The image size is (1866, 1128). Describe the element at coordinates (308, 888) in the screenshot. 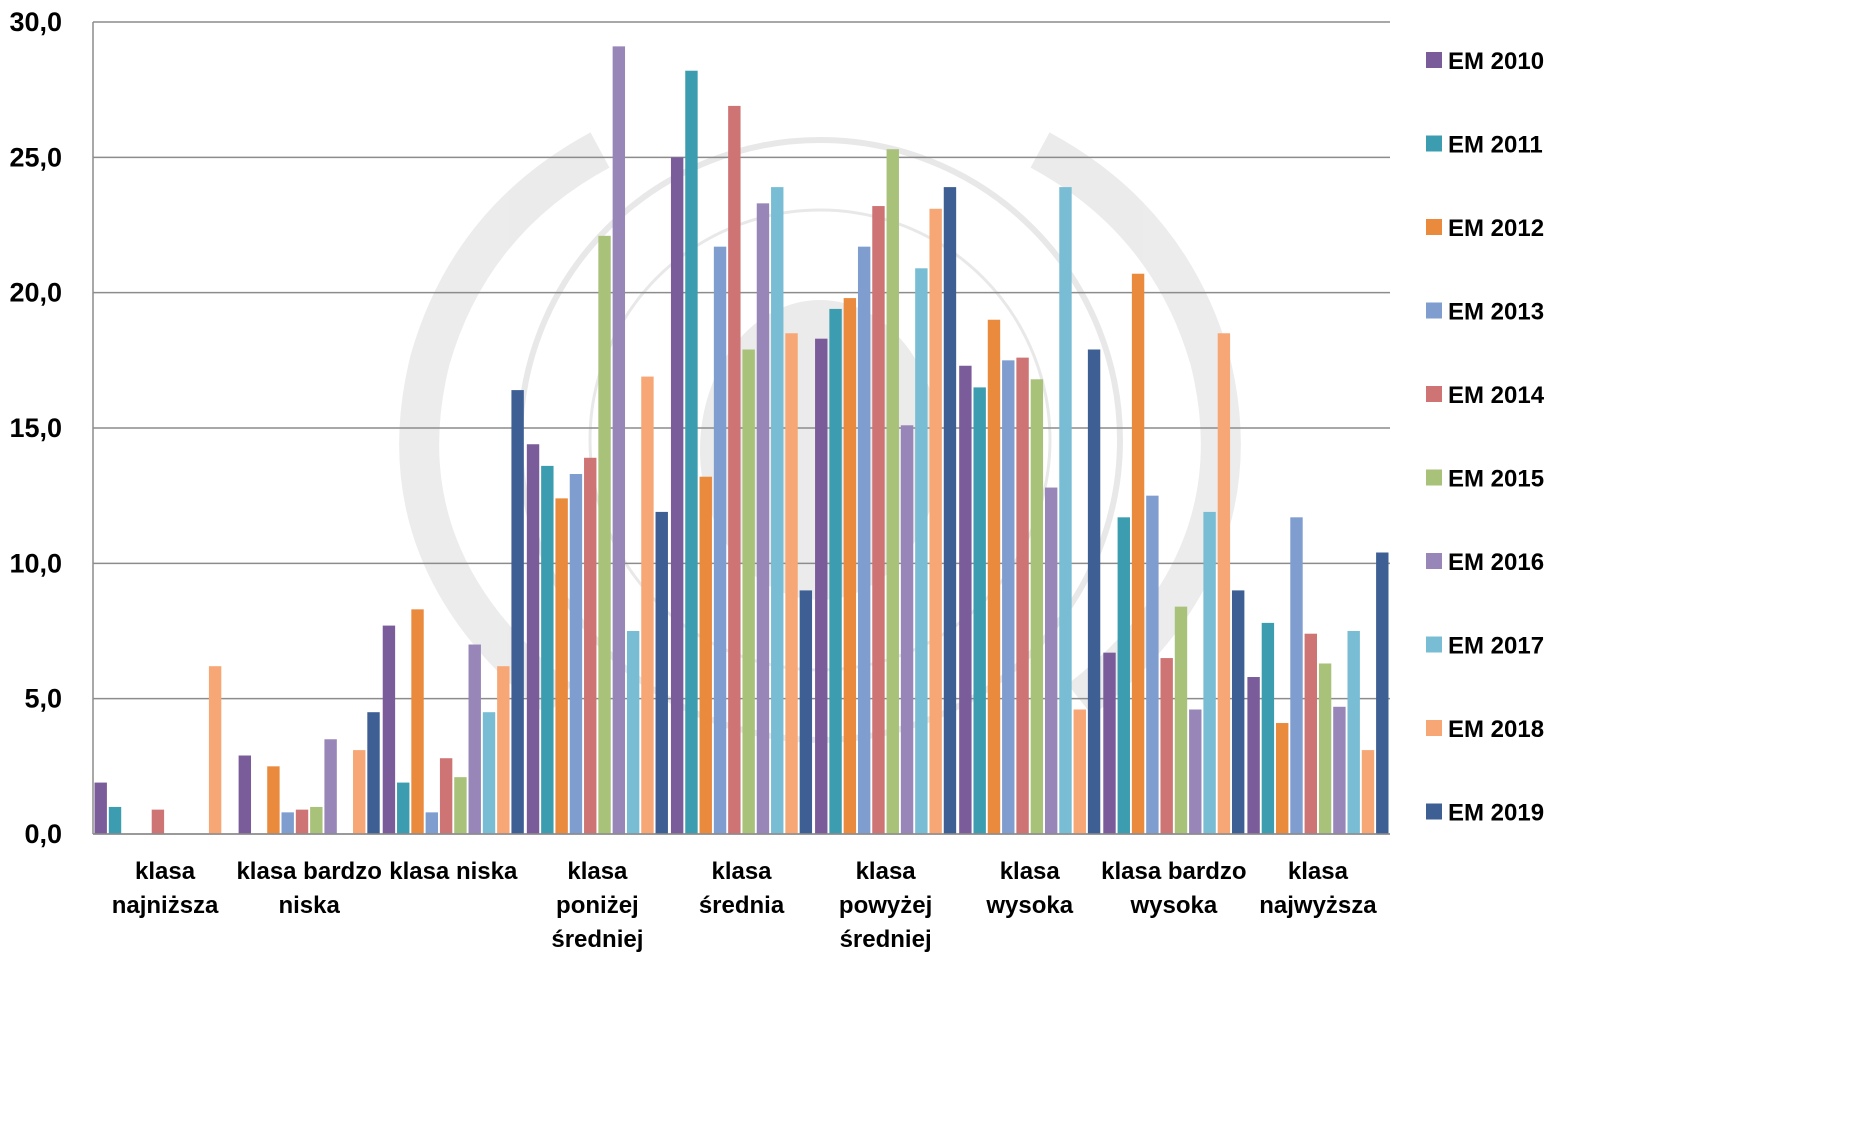

I see `x-tick-label: klasa bardzo niska` at that location.